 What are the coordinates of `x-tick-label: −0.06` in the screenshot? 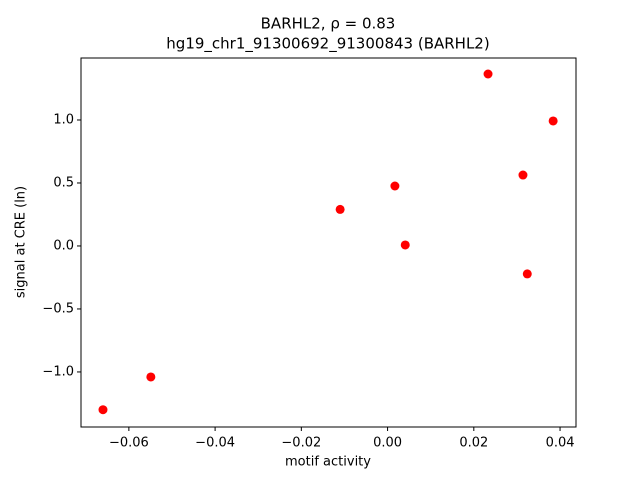 It's located at (129, 443).